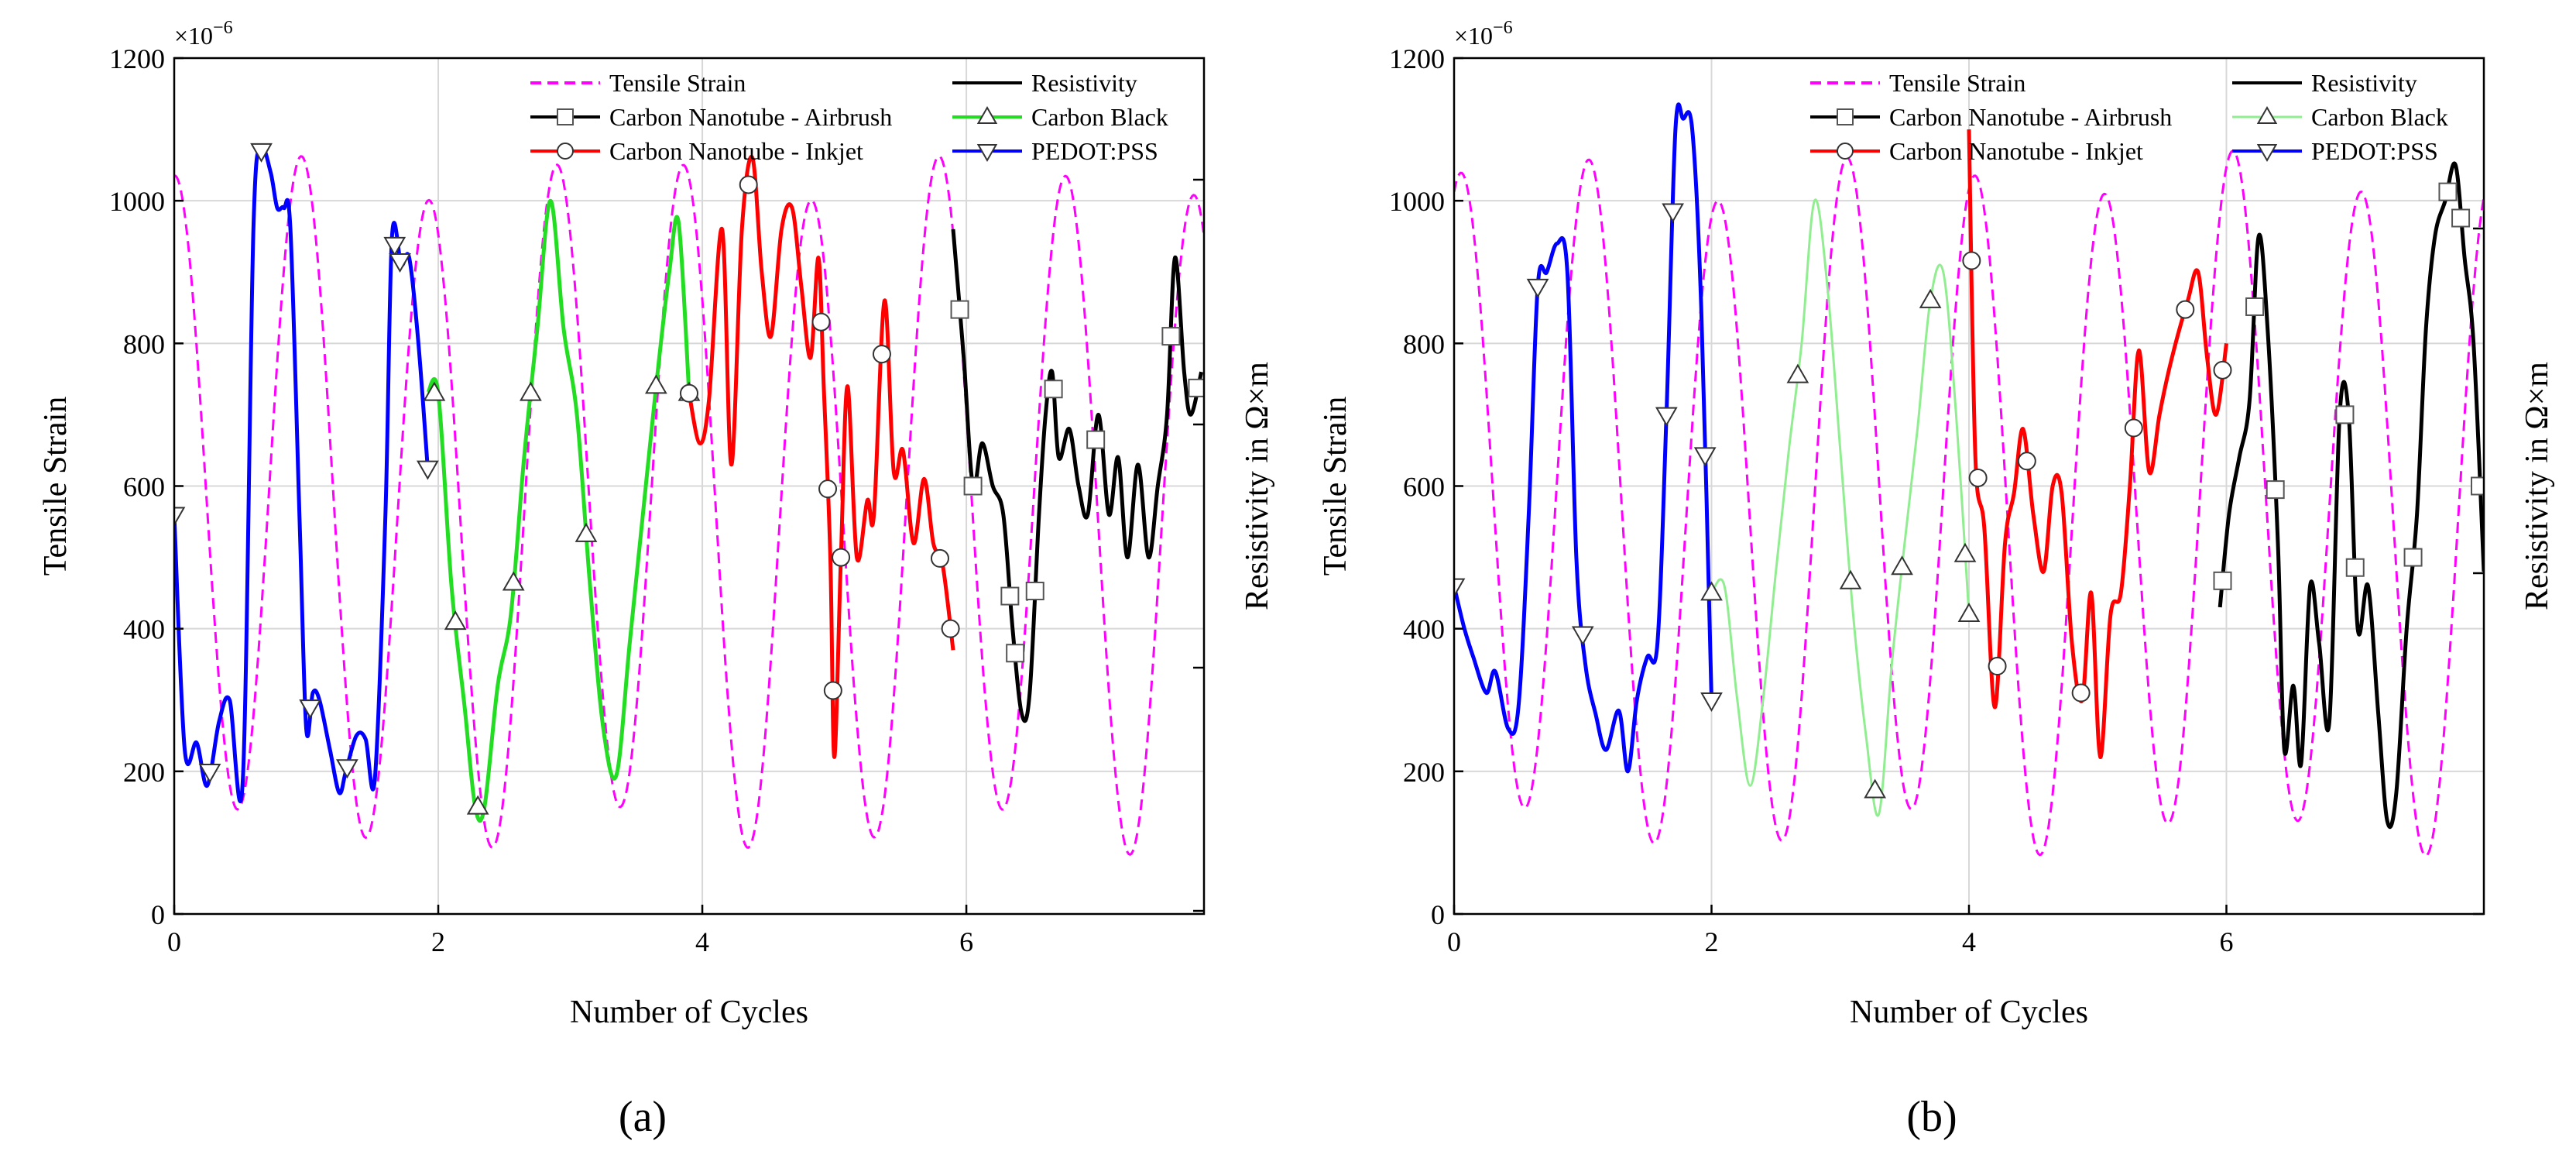  Describe the element at coordinates (174, 941) in the screenshot. I see `x-tick-label: 0` at that location.